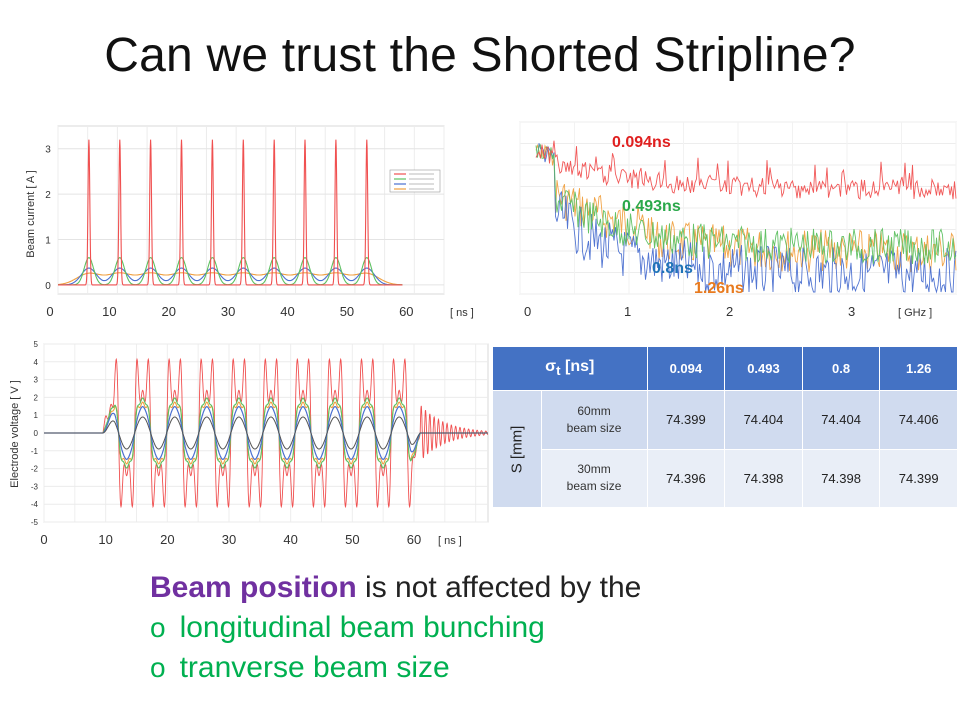 The image size is (960, 720). Describe the element at coordinates (395, 668) in the screenshot. I see `bullet-item: o tranverse beam size` at that location.